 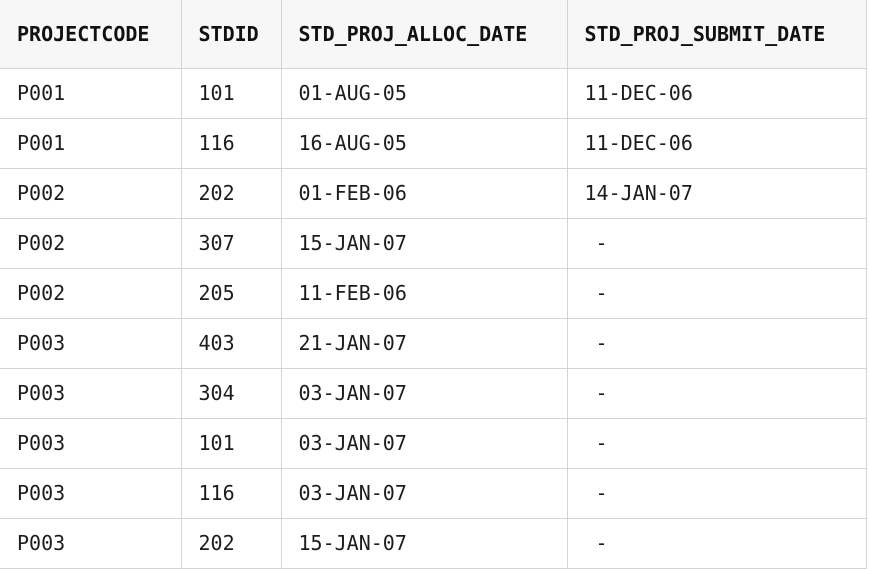 I want to click on table-row: P003 101 03-JAN-07 -, so click(x=433, y=443).